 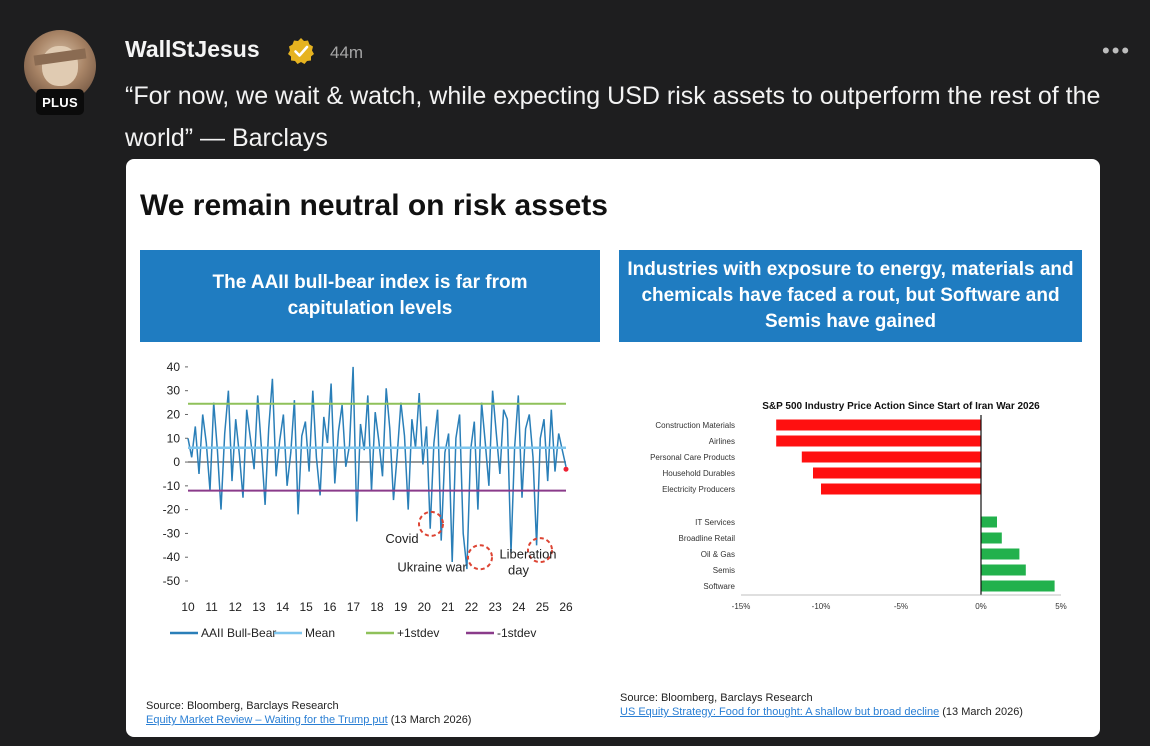 I want to click on category-label: Construction Materials, so click(x=695, y=425).